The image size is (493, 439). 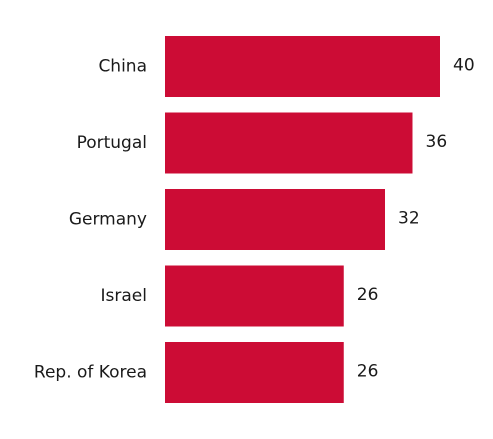 What do you see at coordinates (464, 66) in the screenshot?
I see `value-label: 40` at bounding box center [464, 66].